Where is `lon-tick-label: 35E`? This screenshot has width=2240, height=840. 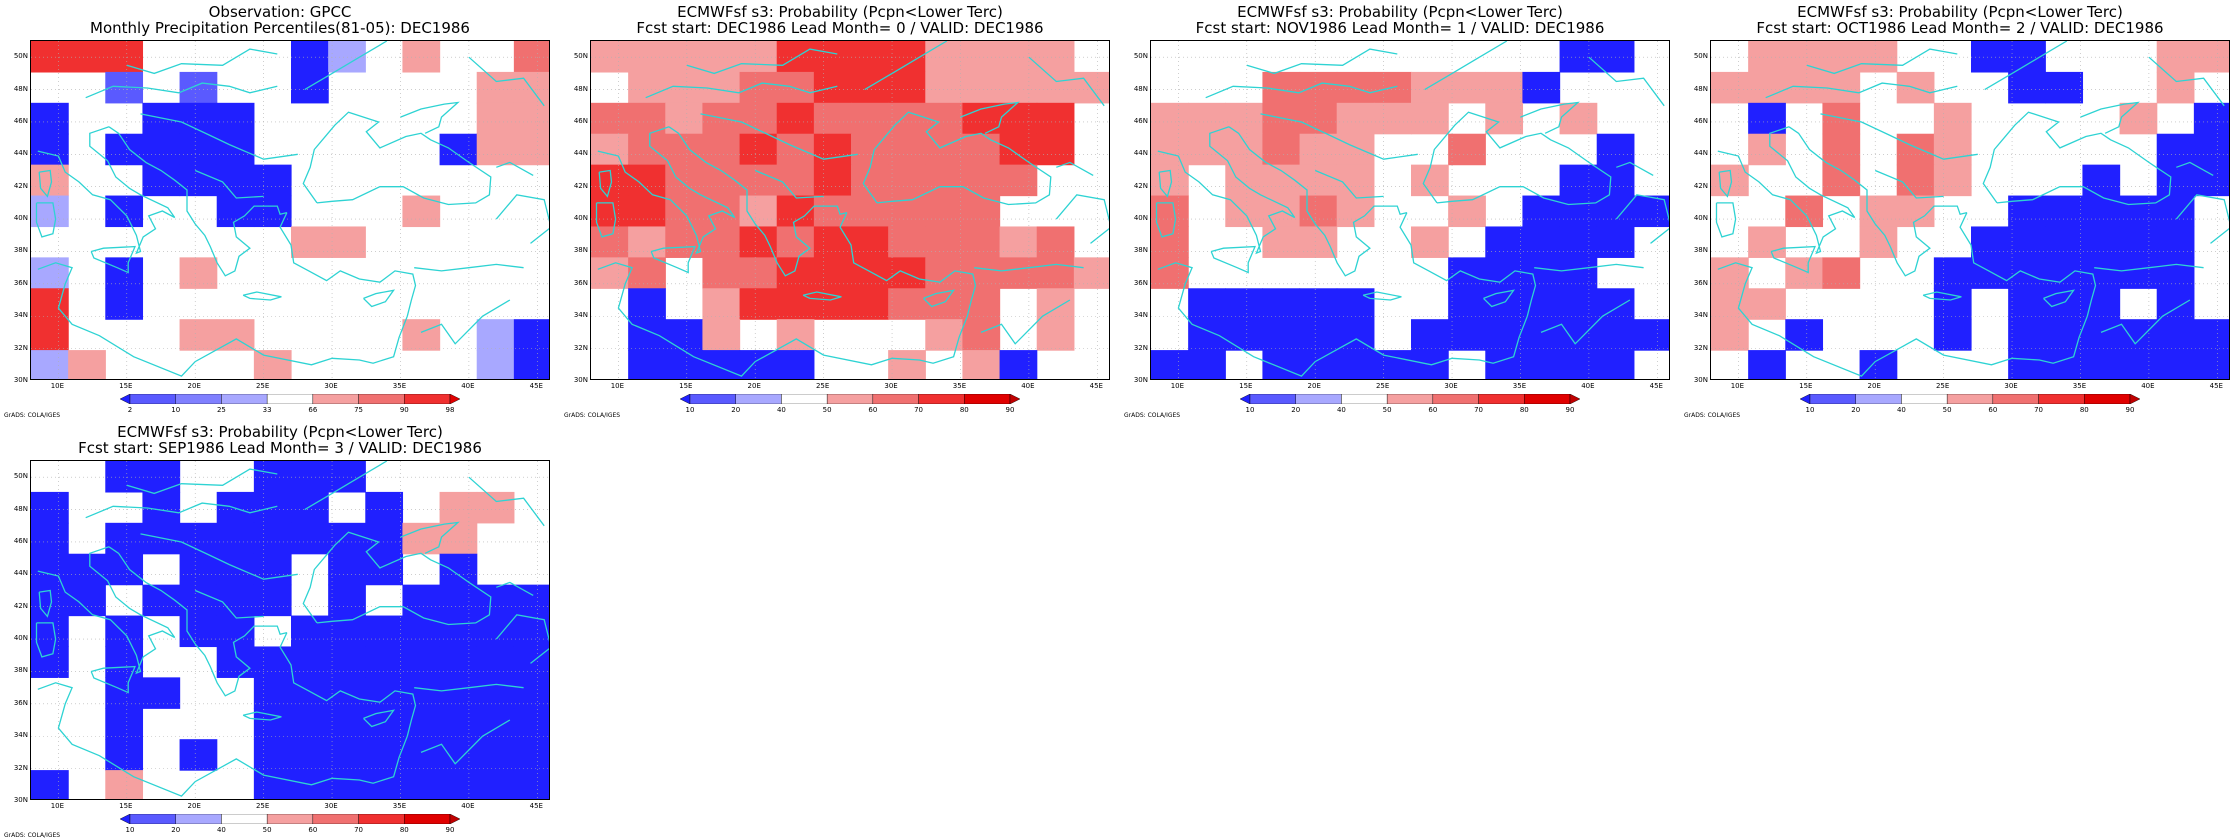
lon-tick-label: 35E is located at coordinates (2079, 386).